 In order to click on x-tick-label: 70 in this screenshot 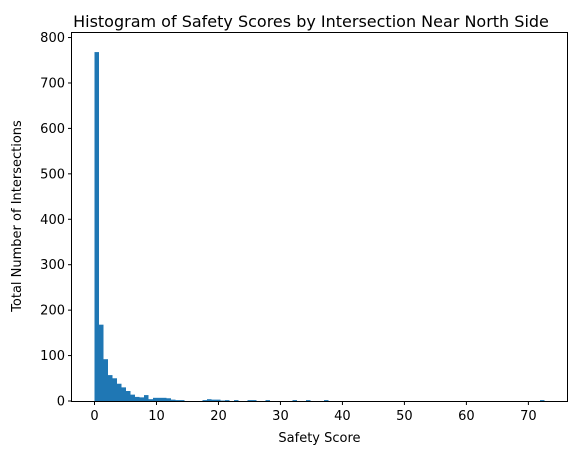, I will do `click(528, 416)`.